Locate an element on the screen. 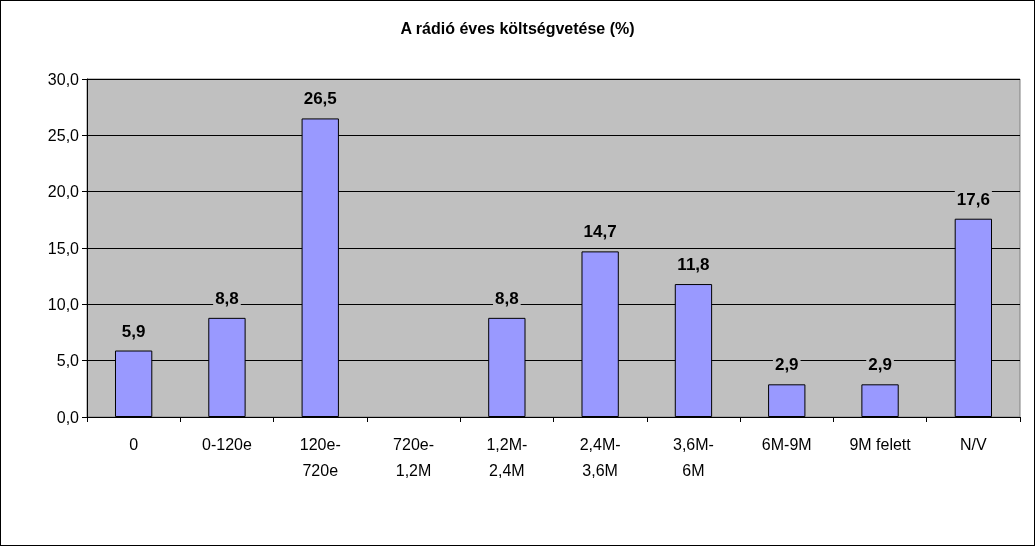 The image size is (1035, 546). x-tick-label: 3,6M-6M is located at coordinates (693, 457).